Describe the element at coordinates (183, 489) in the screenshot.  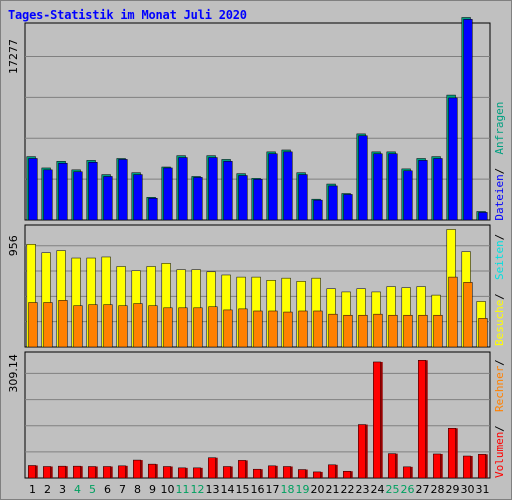
I see `x-tick-label-day-11: 11` at that location.